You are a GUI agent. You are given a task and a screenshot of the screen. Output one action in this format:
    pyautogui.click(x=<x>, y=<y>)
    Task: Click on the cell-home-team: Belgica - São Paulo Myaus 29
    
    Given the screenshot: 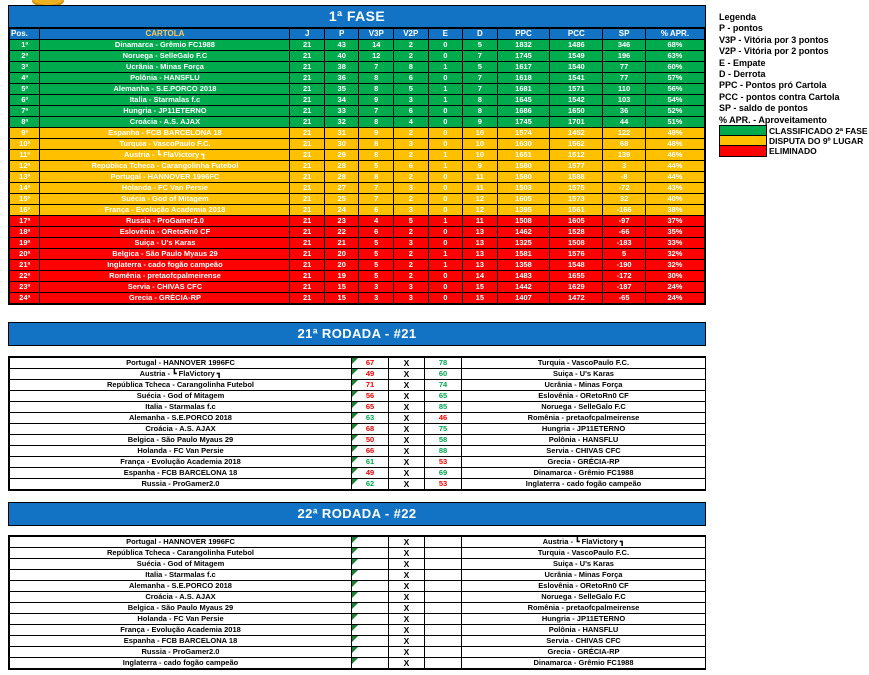 What is the action you would take?
    pyautogui.click(x=180, y=608)
    